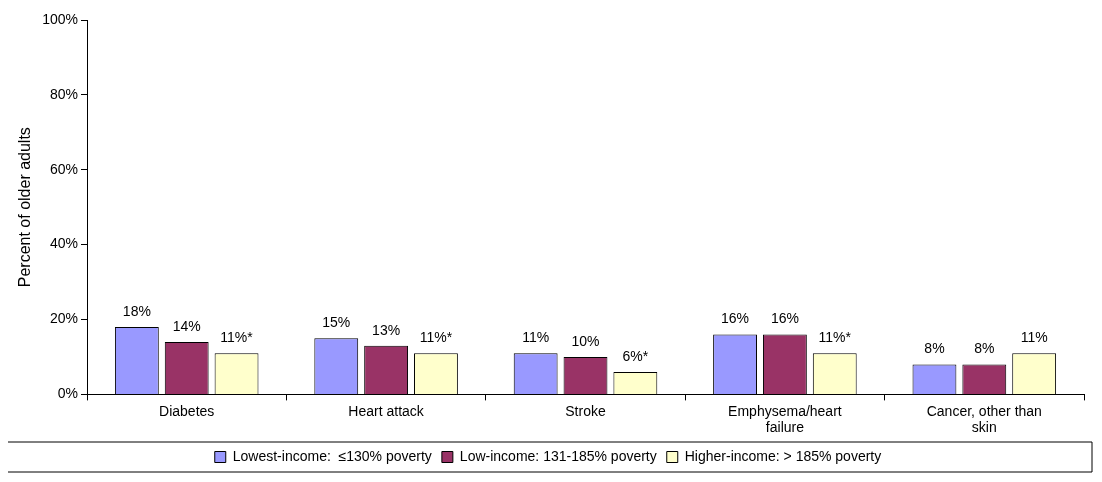 The image size is (1102, 482). Describe the element at coordinates (68, 393) in the screenshot. I see `y-tick-label: 0%` at that location.